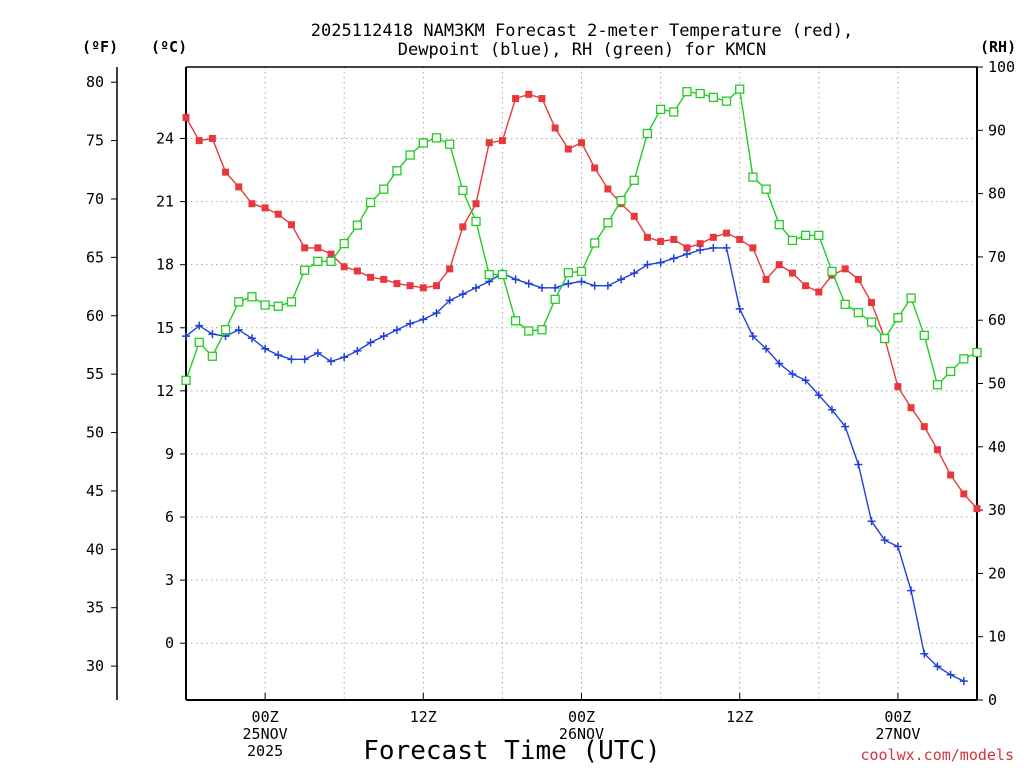 Image resolution: width=1024 pixels, height=768 pixels. Describe the element at coordinates (95, 491) in the screenshot. I see `f-tick-label: 45` at that location.